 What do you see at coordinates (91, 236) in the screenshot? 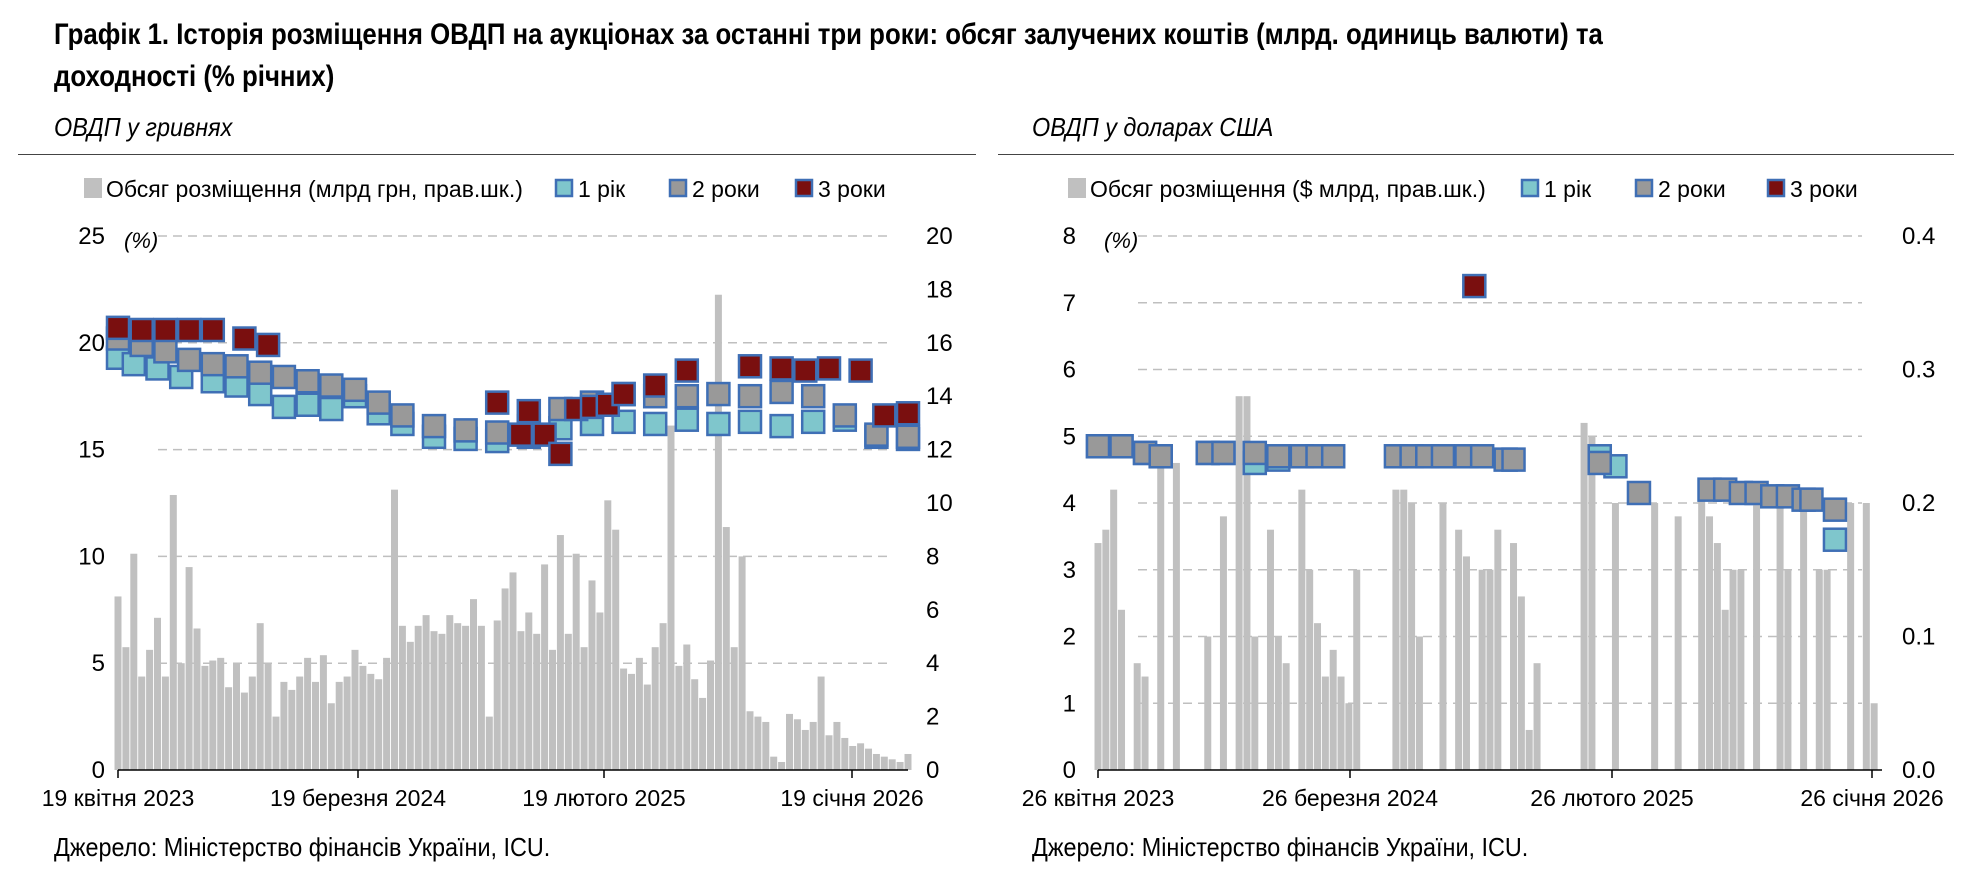
I see `y-left-tick-label: 25` at bounding box center [91, 236].